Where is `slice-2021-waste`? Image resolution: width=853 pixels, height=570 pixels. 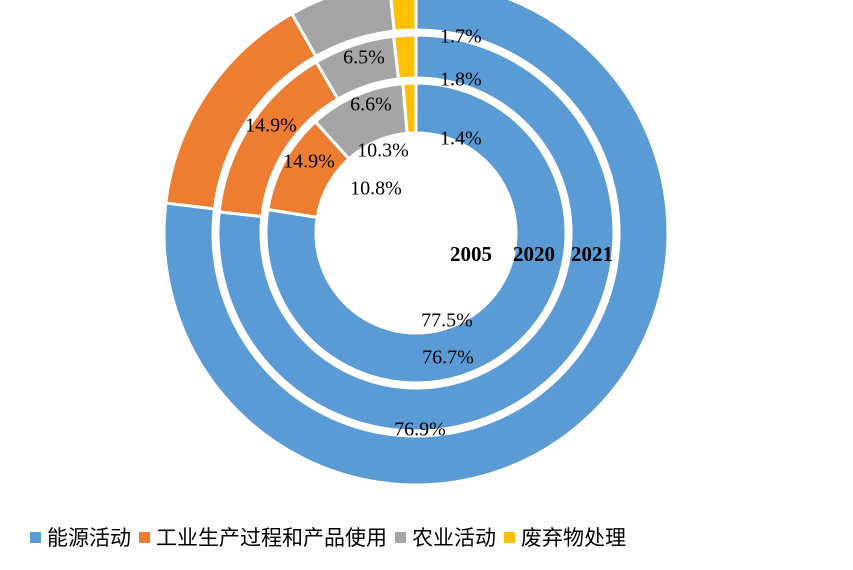 slice-2021-waste is located at coordinates (403, 16).